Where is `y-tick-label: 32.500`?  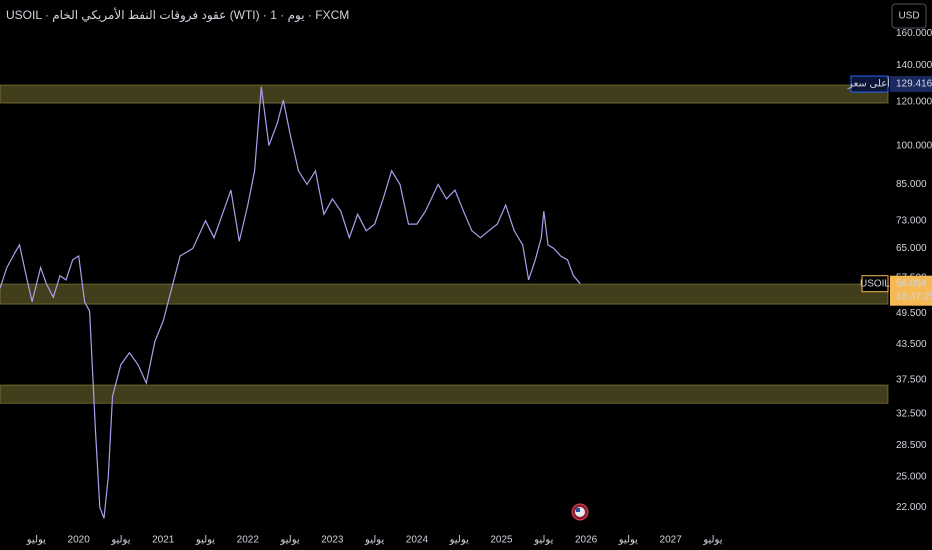 y-tick-label: 32.500 is located at coordinates (911, 414).